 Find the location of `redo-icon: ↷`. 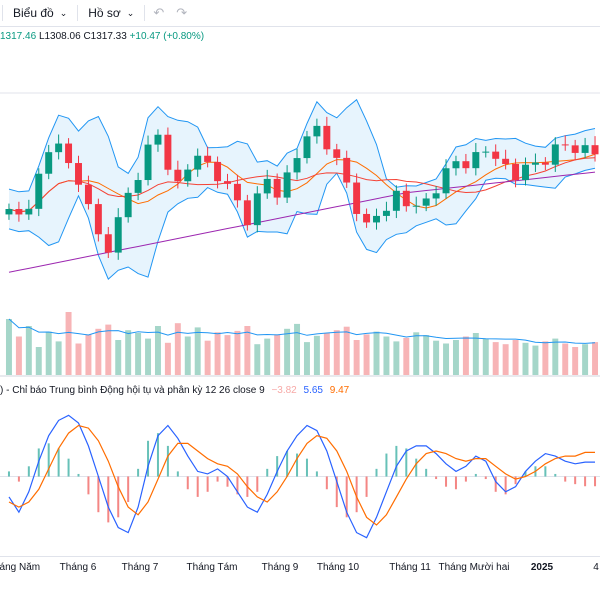

redo-icon: ↷ is located at coordinates (182, 12).